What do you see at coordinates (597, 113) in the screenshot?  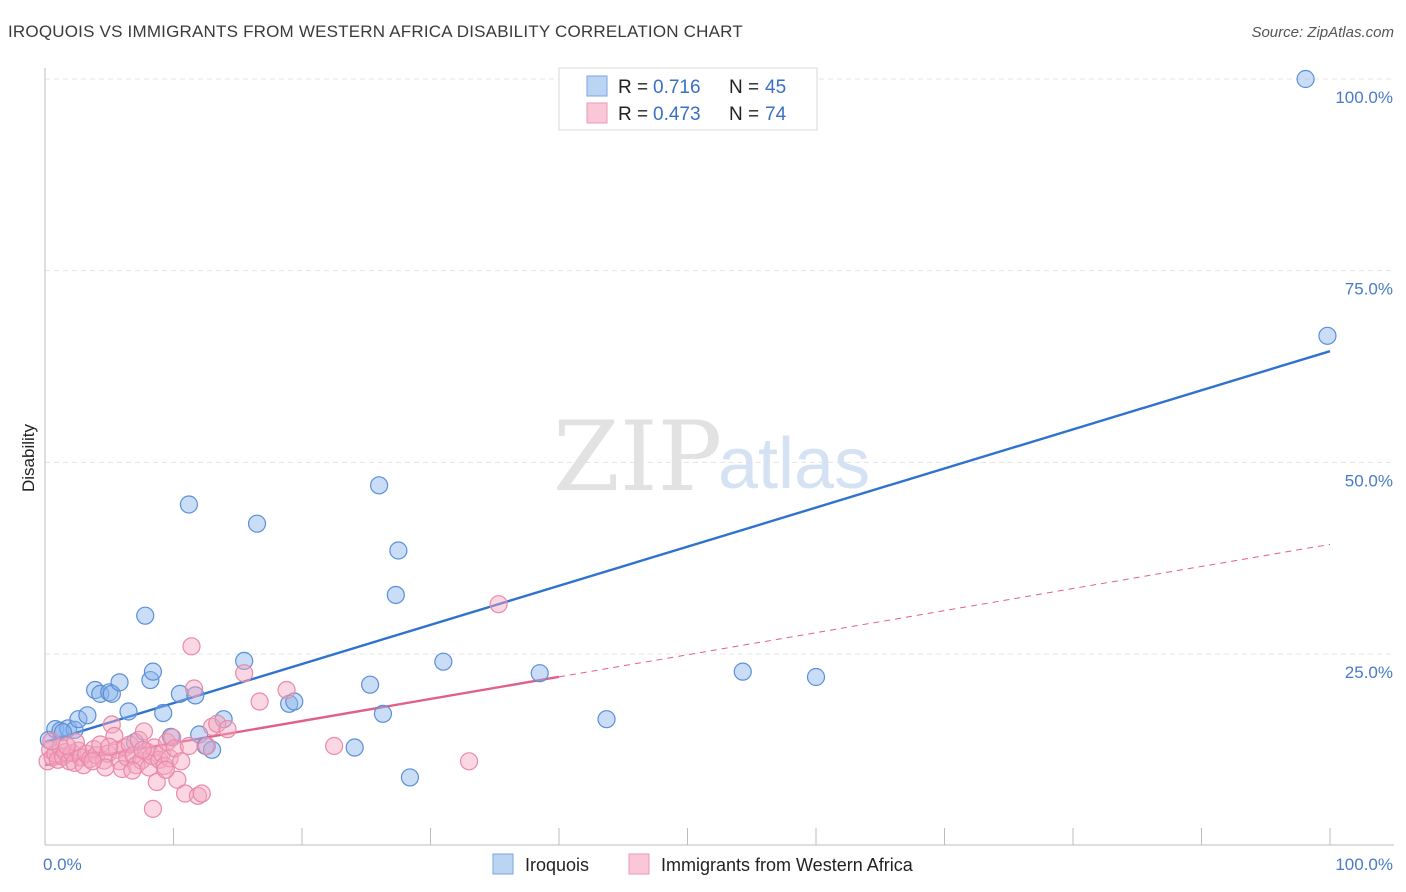 I see `legend-swatch-western-africa` at bounding box center [597, 113].